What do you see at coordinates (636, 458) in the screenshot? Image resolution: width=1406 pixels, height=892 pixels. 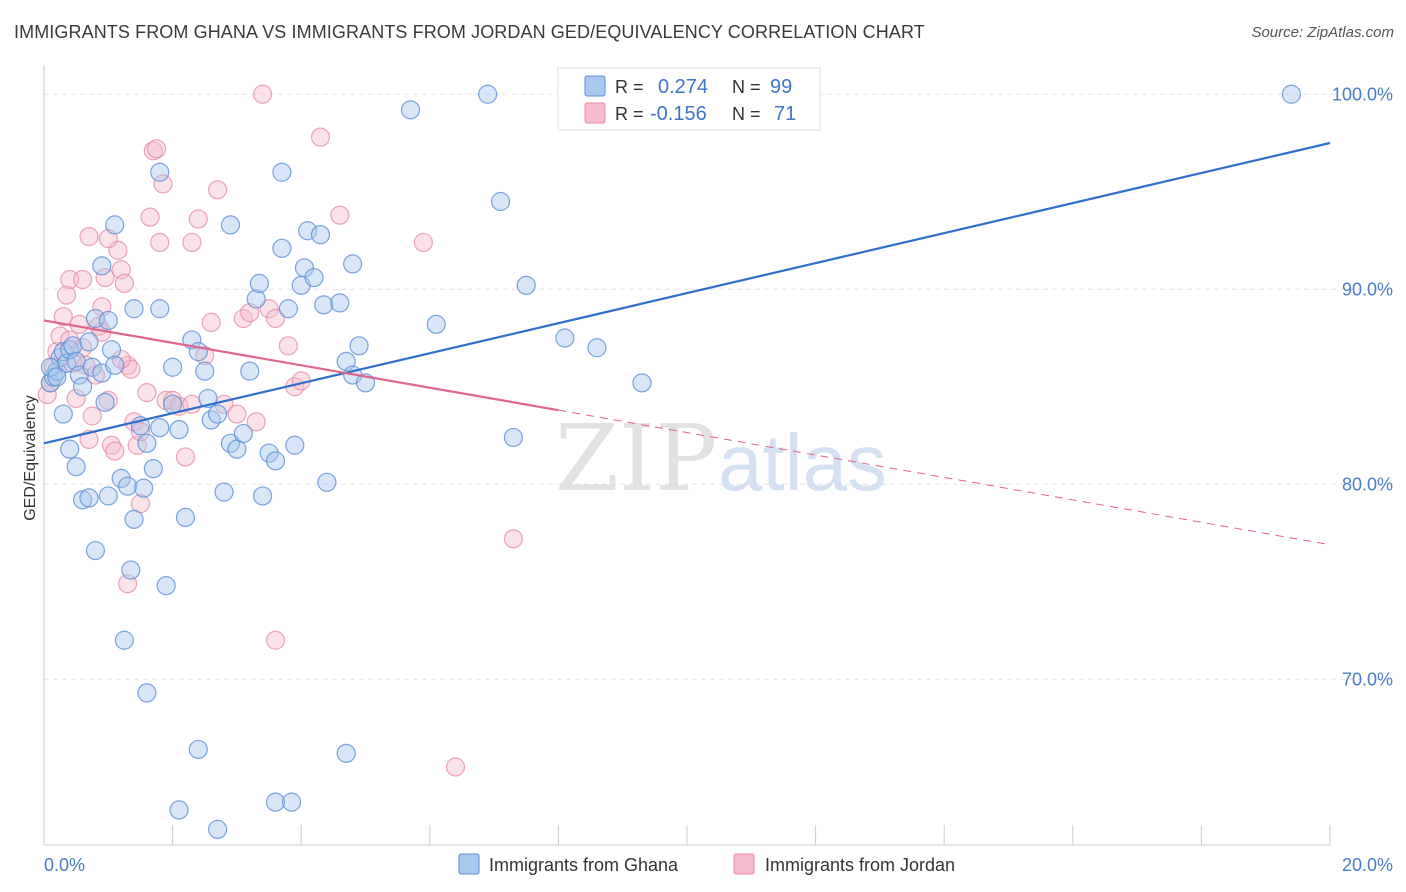 I see `watermark-zip: ZIP` at bounding box center [636, 458].